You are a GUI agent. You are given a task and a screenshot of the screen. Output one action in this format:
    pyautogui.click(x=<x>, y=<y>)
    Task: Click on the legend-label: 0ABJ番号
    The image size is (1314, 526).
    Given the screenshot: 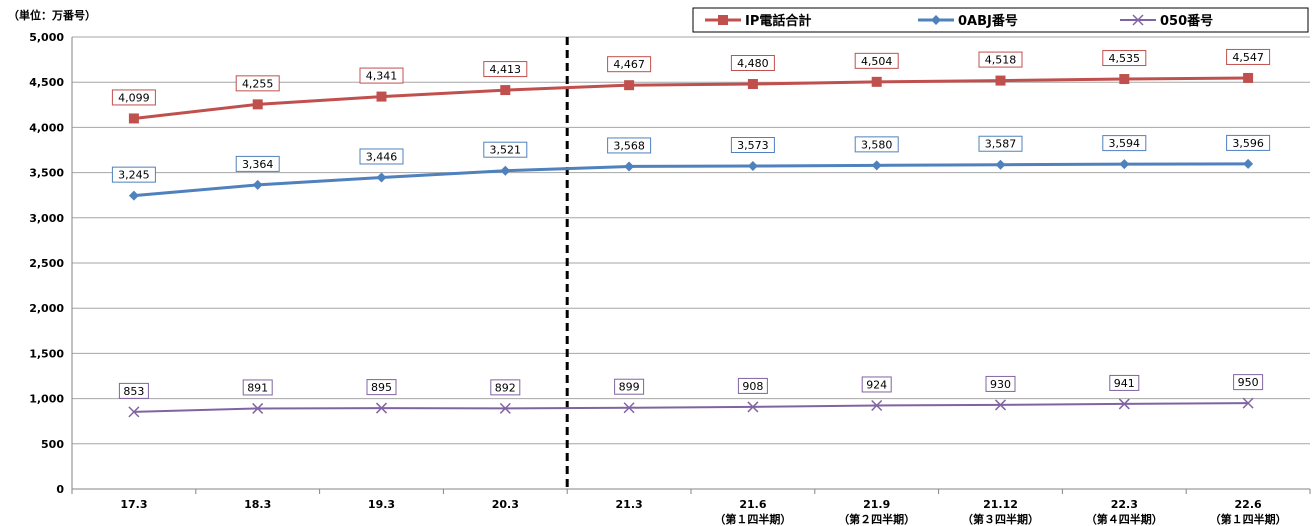 What is the action you would take?
    pyautogui.click(x=988, y=21)
    